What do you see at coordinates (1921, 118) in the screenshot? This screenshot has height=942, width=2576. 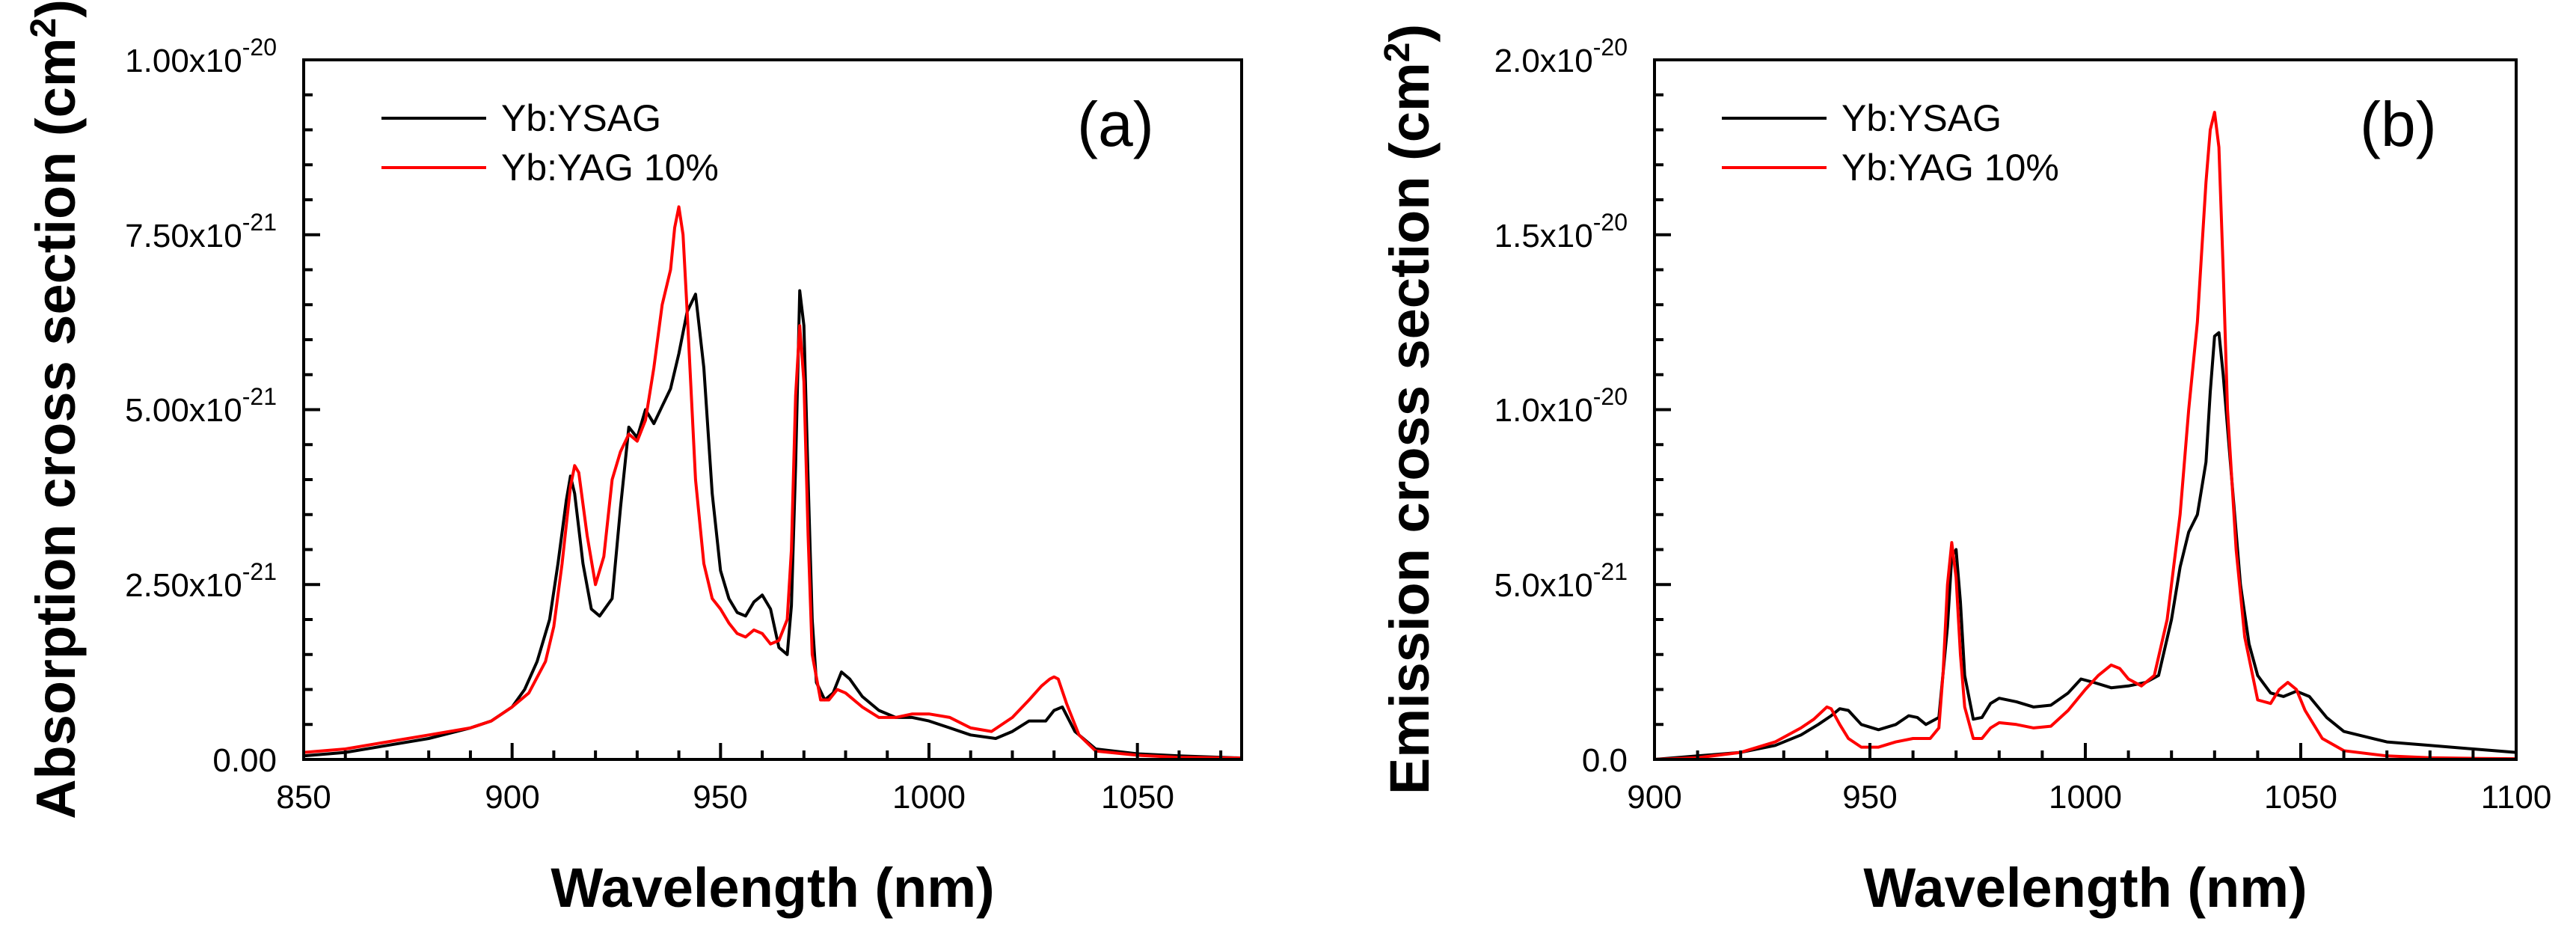 I see `panel-b-legend-label: Yb:YSAG` at bounding box center [1921, 118].